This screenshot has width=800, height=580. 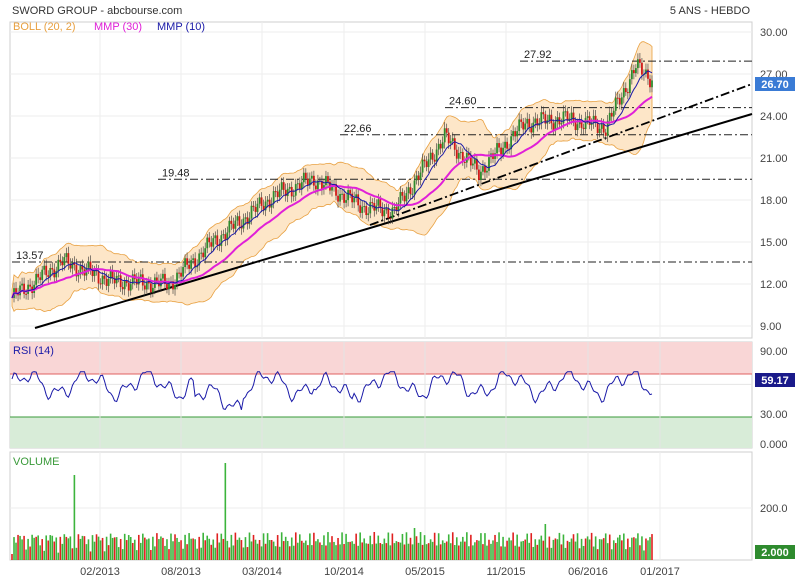 What do you see at coordinates (774, 415) in the screenshot?
I see `rsi-tick-30: 30.00` at bounding box center [774, 415].